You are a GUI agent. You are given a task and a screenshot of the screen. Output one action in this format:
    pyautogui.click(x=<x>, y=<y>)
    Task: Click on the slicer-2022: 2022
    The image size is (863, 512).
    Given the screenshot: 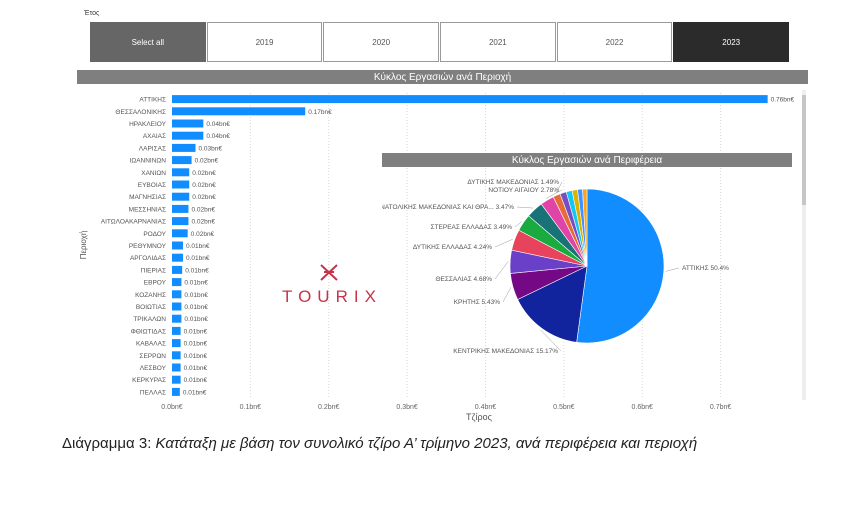 What is the action you would take?
    pyautogui.click(x=614, y=42)
    